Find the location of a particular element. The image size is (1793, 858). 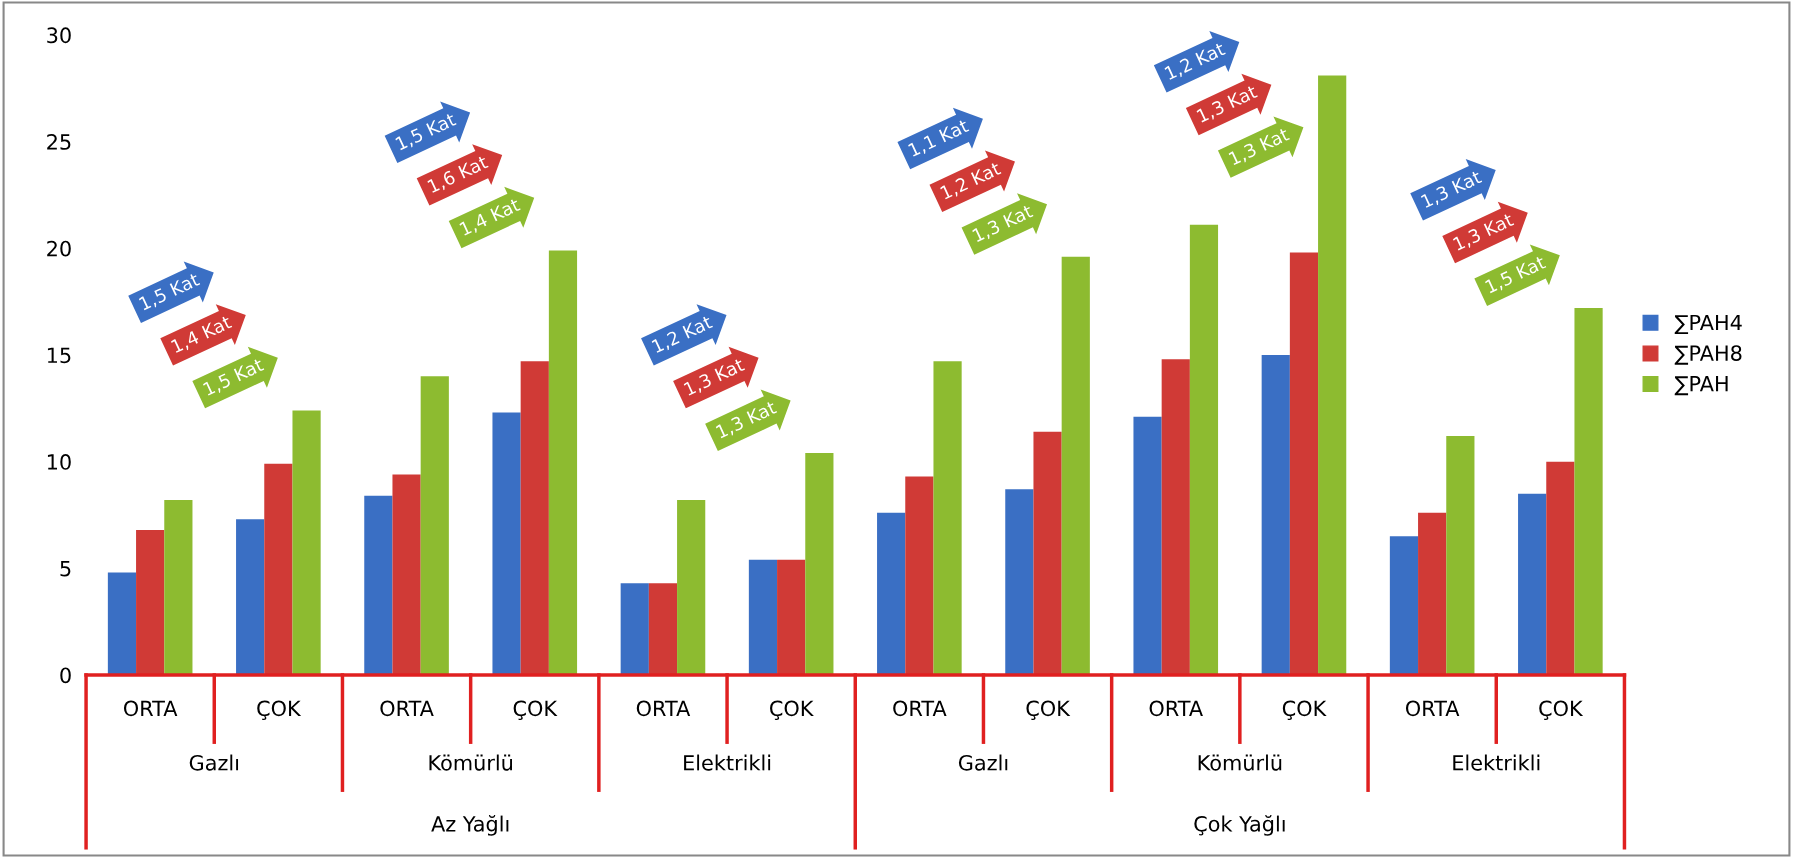

legend-label: ∑PAH is located at coordinates (1701, 386).